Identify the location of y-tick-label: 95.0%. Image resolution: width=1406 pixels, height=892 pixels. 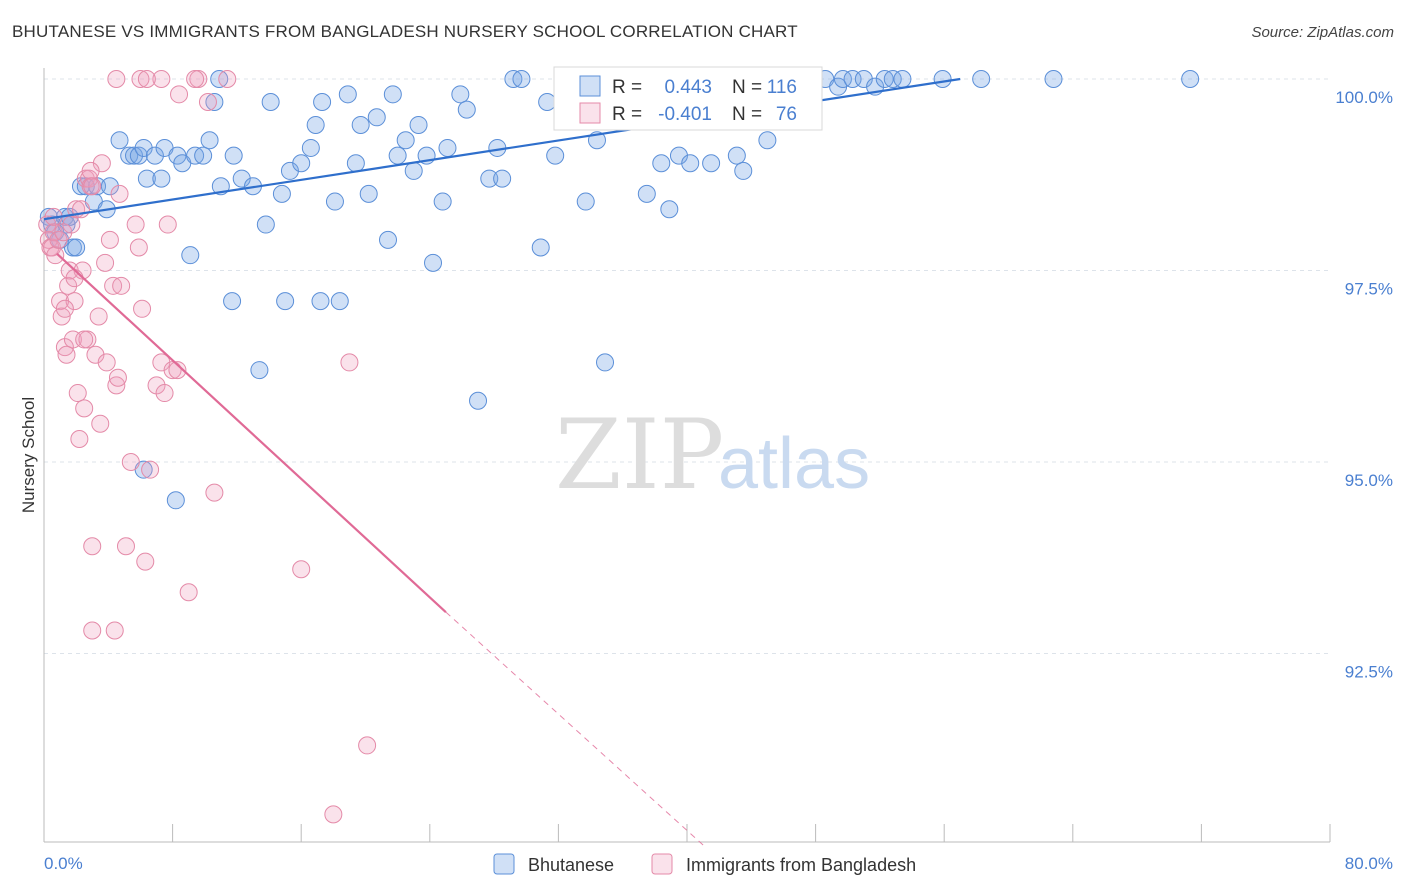
(1369, 480).